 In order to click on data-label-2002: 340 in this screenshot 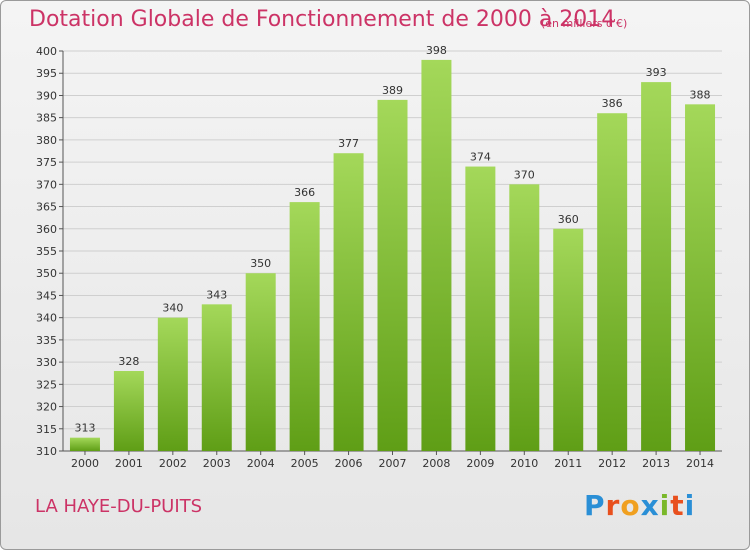, I will do `click(172, 308)`.